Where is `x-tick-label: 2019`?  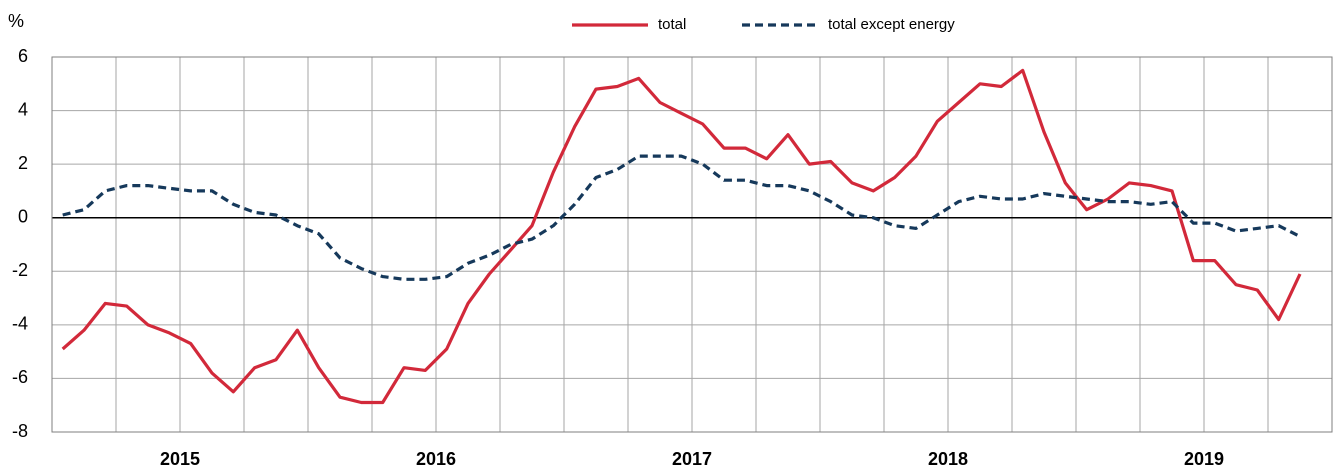 x-tick-label: 2019 is located at coordinates (1204, 459).